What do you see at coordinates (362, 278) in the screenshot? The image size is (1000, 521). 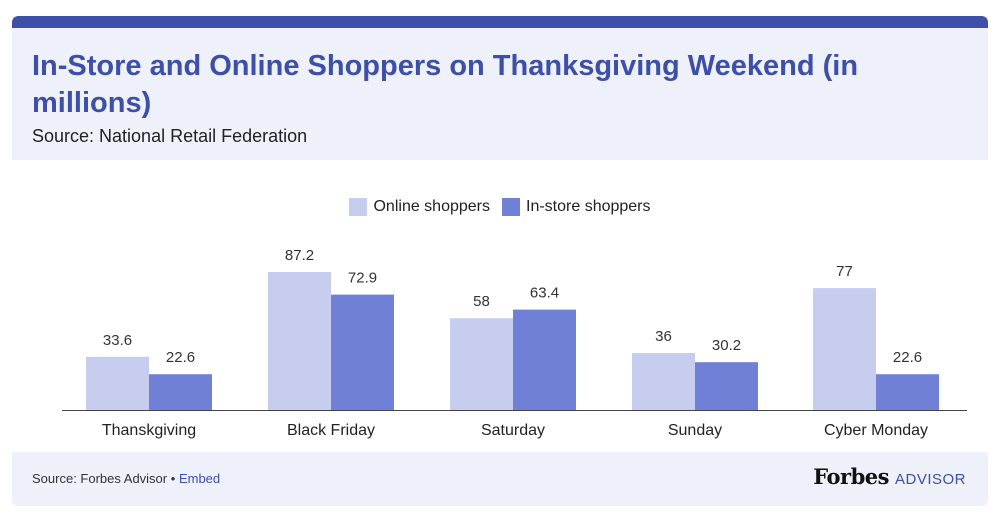 I see `data-label-instore: 72.9` at bounding box center [362, 278].